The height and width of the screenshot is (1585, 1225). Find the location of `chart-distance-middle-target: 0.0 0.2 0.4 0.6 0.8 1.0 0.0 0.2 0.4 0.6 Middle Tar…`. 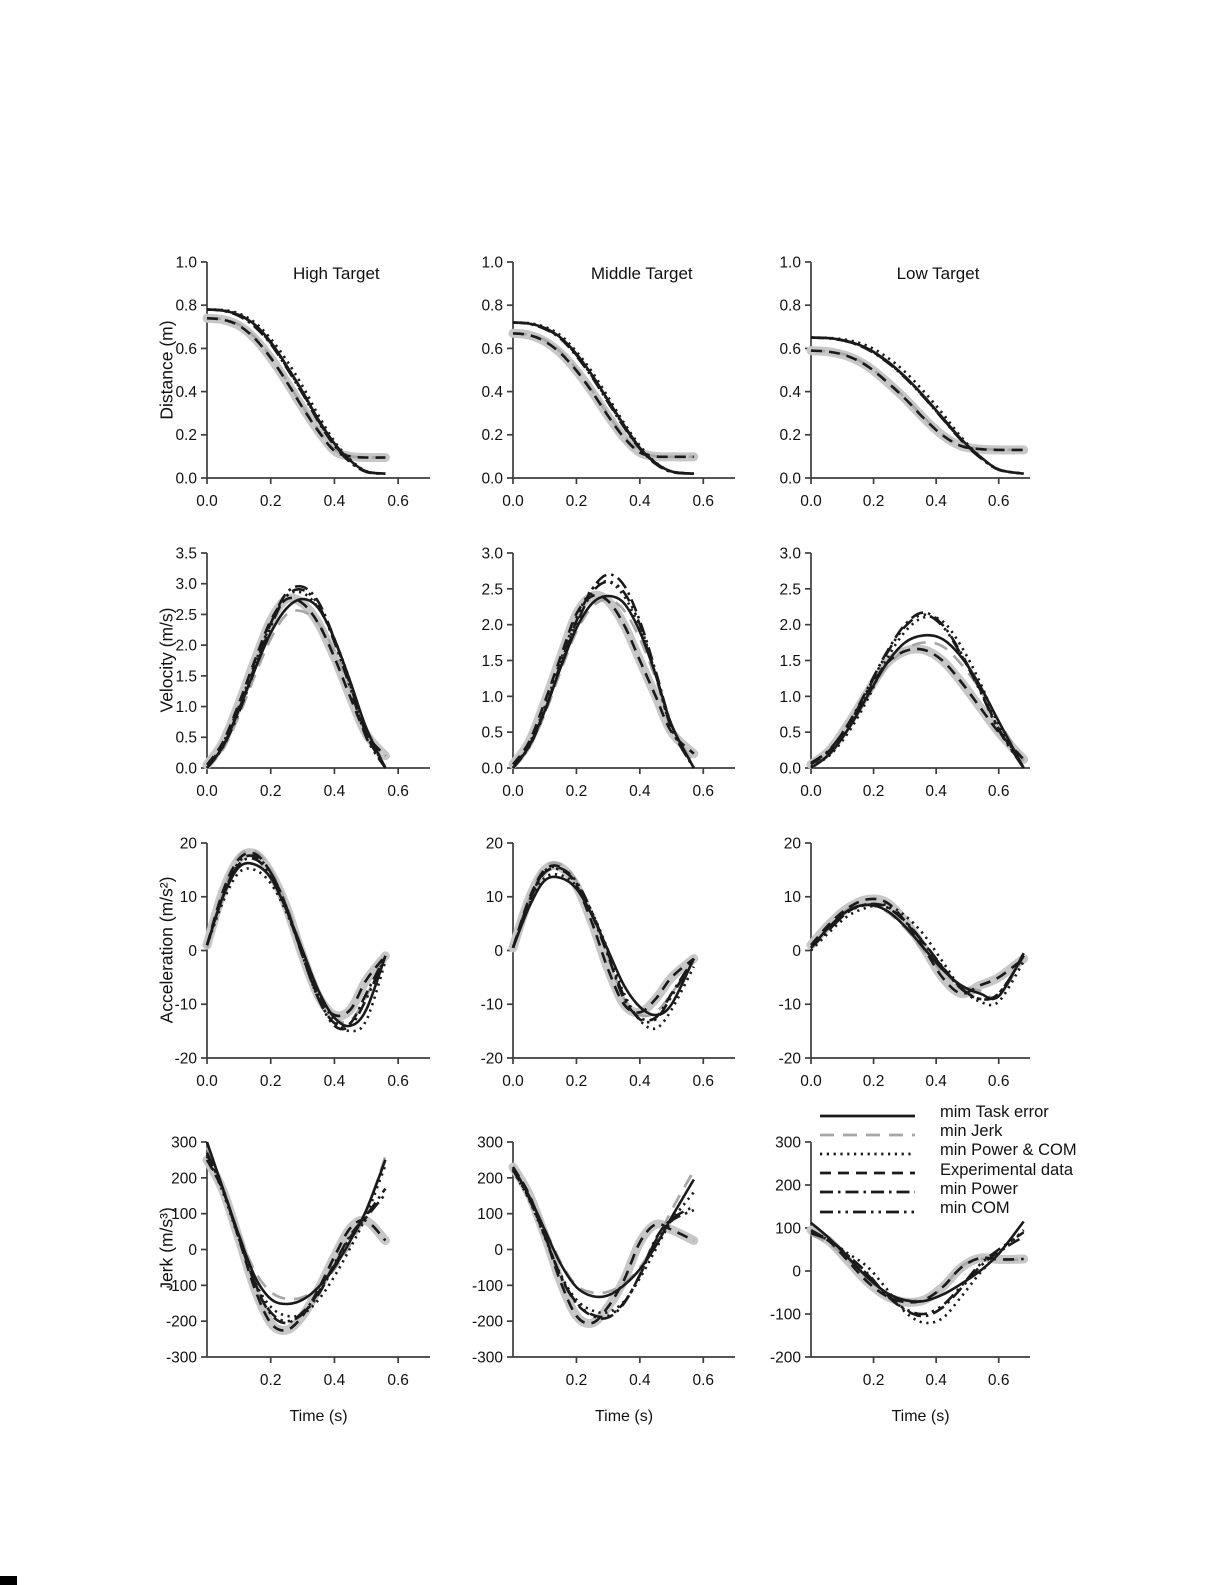

chart-distance-middle-target: 0.0 0.2 0.4 0.6 0.8 1.0 0.0 0.2 0.4 0.6 Middle Tar… is located at coordinates (609, 391).